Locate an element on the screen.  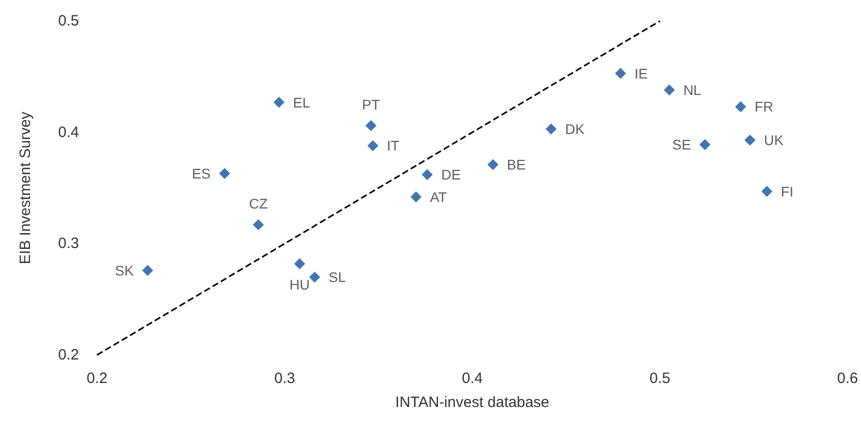
annotation: BE is located at coordinates (516, 164).